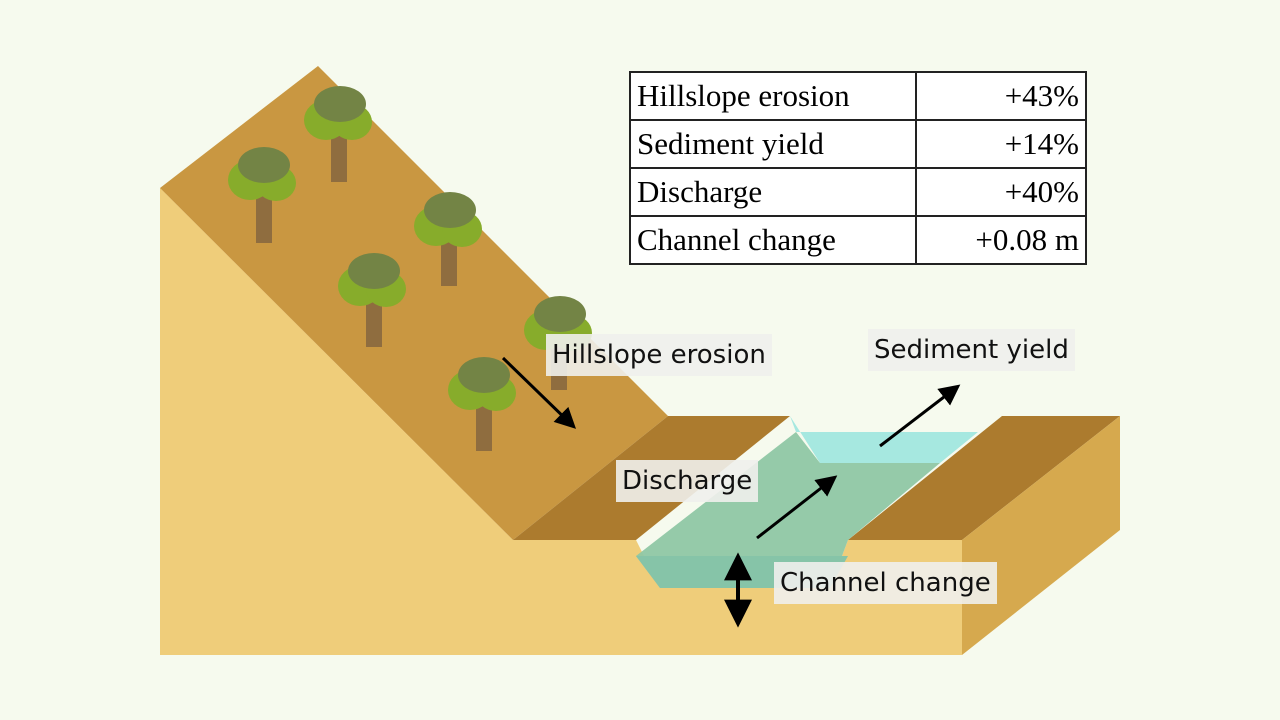  I want to click on right-bank-top, so click(984, 478).